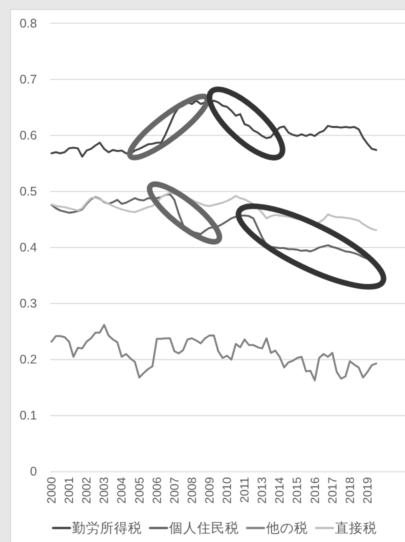 Image resolution: width=405 pixels, height=542 pixels. Describe the element at coordinates (29, 359) in the screenshot. I see `y-tick-label: 0.2` at that location.